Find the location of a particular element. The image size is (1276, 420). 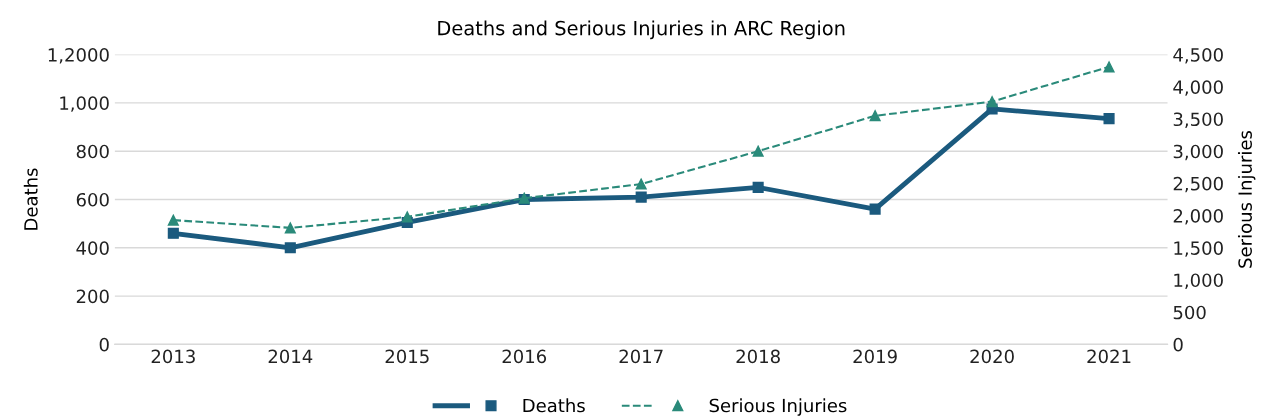

y2-tick-label: 2,500 is located at coordinates (1198, 184).